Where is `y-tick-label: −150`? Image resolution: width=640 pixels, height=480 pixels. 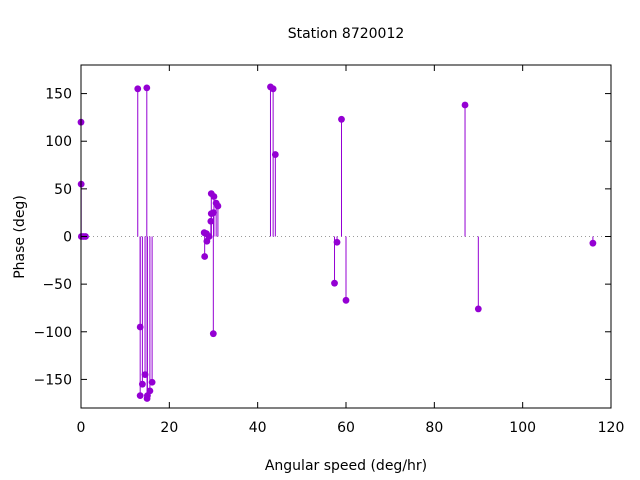
y-tick-label: −150 is located at coordinates (53, 380).